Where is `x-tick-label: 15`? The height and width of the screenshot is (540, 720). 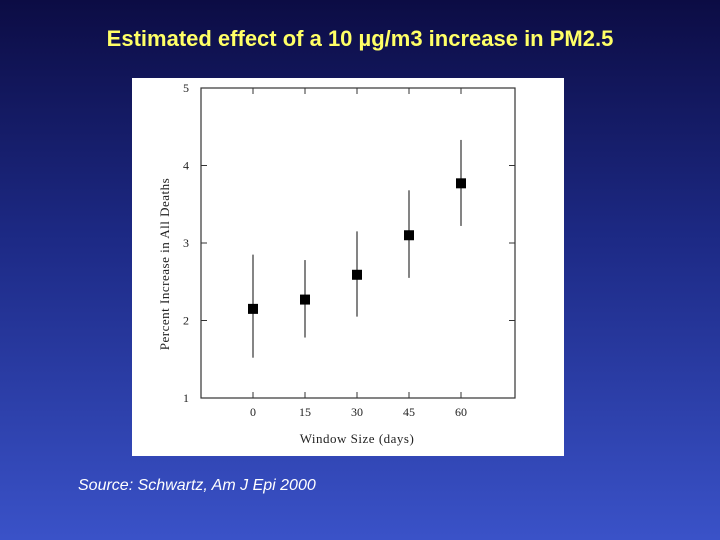 x-tick-label: 15 is located at coordinates (305, 412).